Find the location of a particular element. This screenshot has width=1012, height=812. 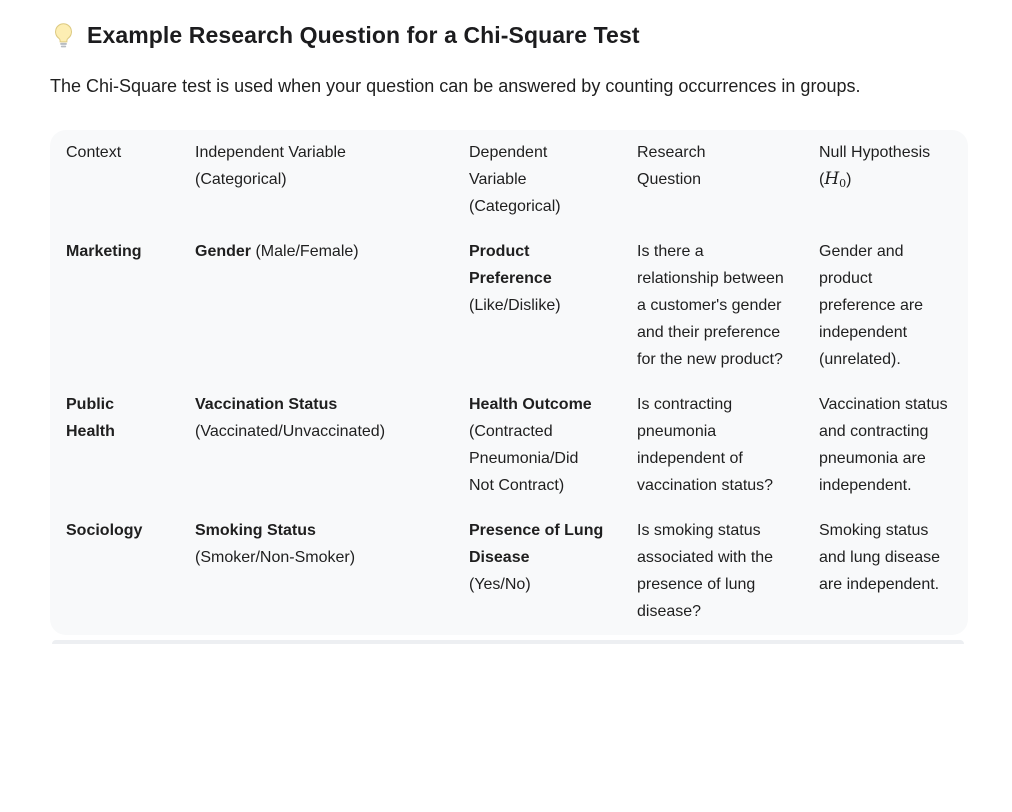

column-header-label: Dependent Variable is located at coordinates (508, 166).